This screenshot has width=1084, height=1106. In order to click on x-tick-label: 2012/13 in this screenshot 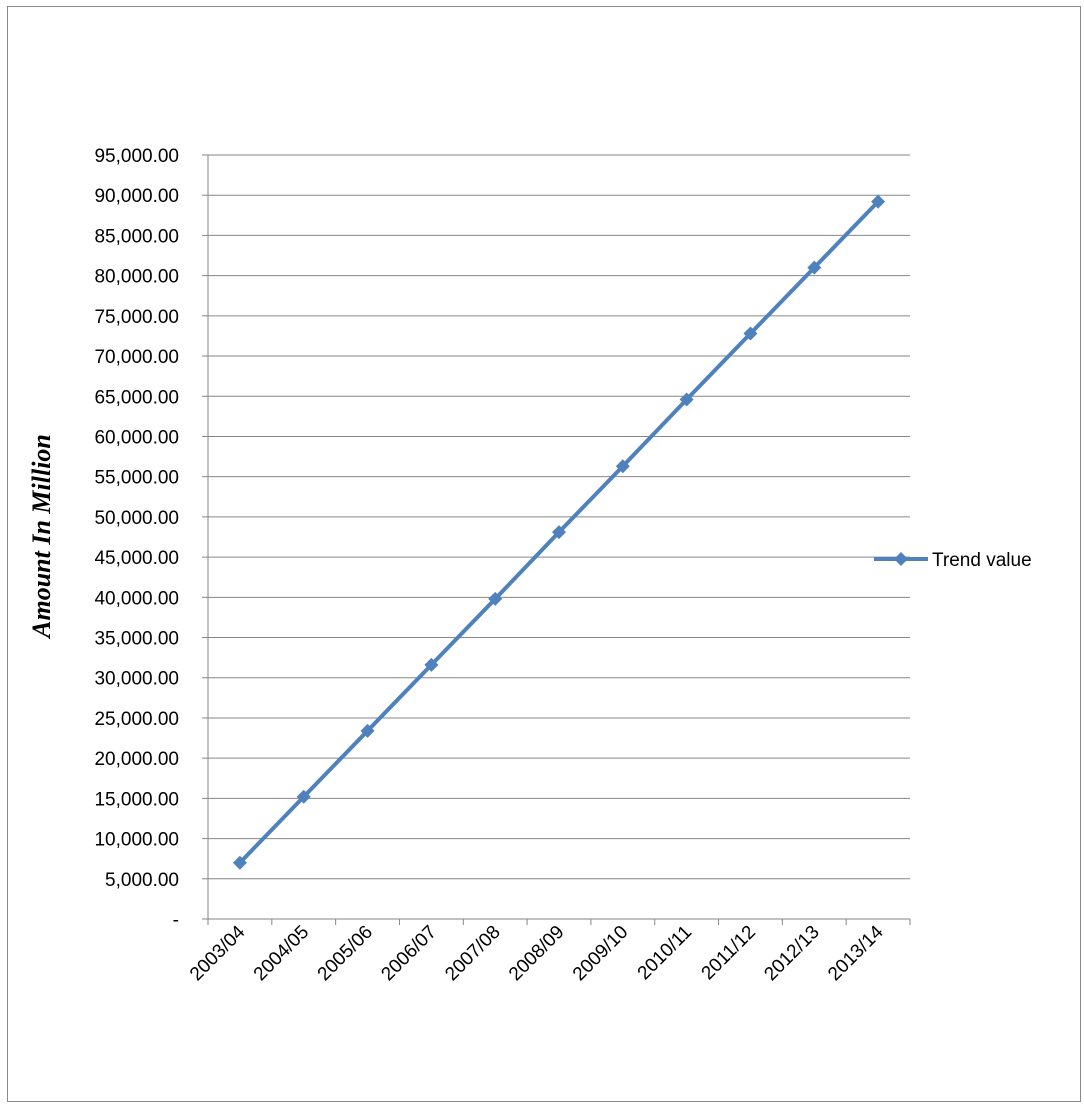, I will do `click(791, 953)`.